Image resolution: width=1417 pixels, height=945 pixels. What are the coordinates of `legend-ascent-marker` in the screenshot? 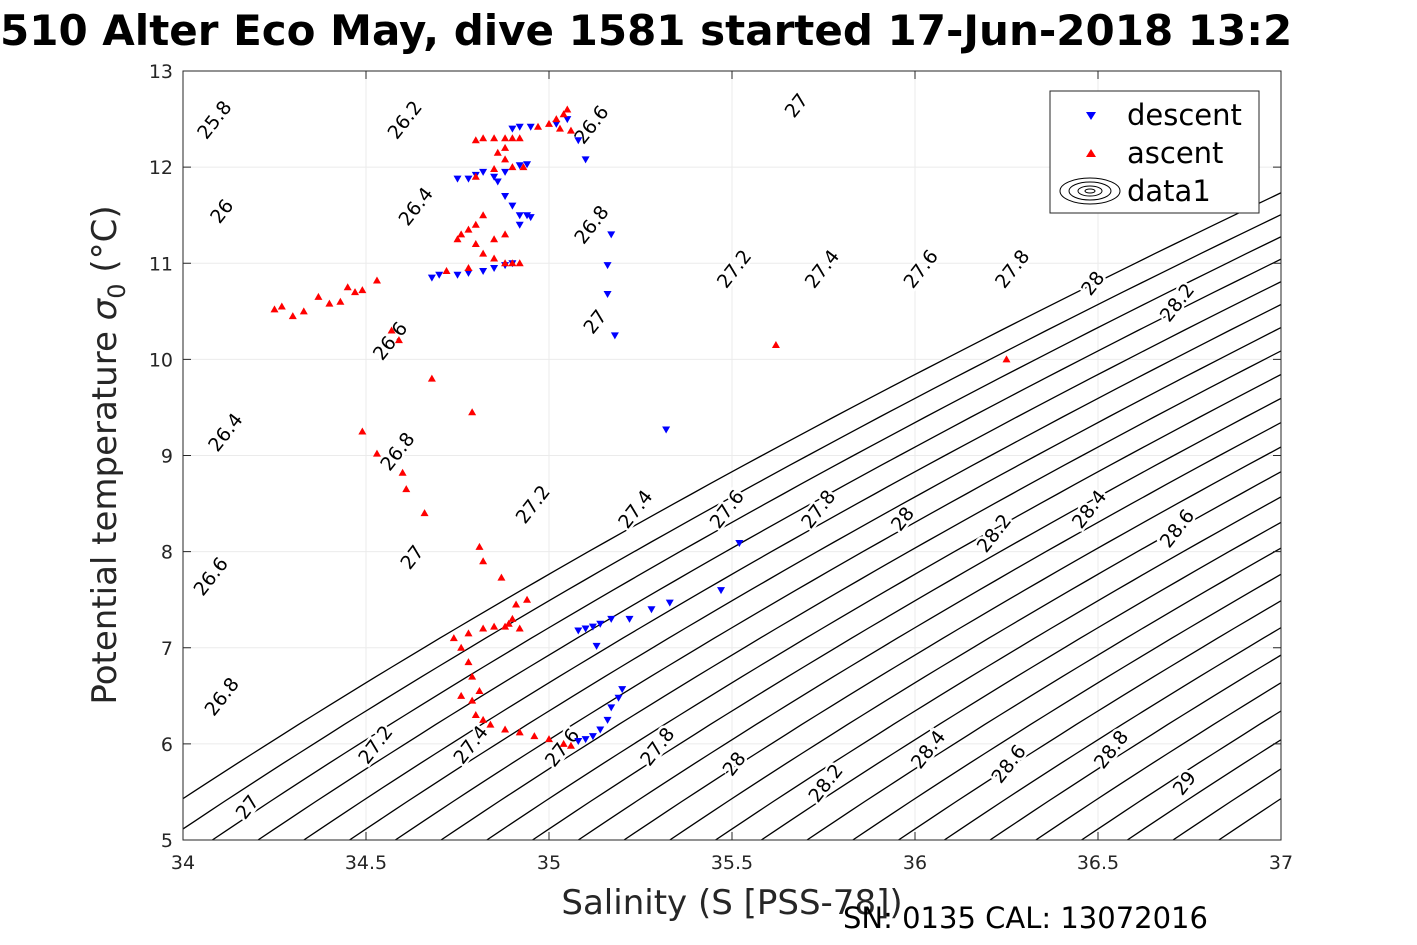 It's located at (1091, 153).